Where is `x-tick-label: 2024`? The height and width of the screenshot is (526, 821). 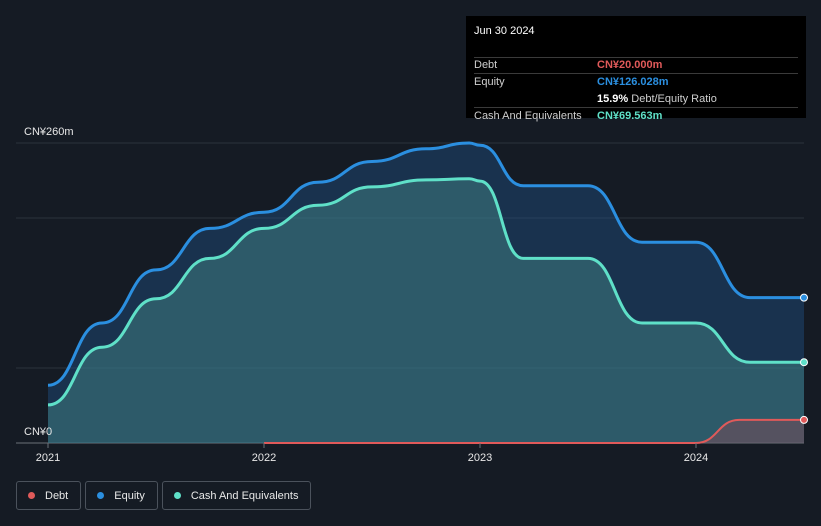 x-tick-label: 2024 is located at coordinates (696, 458).